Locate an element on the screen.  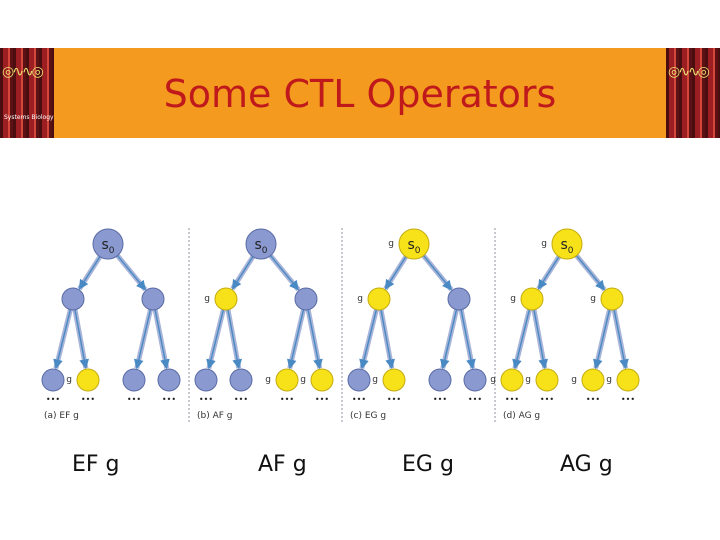
label-ag-g: AG g is located at coordinates (586, 464).